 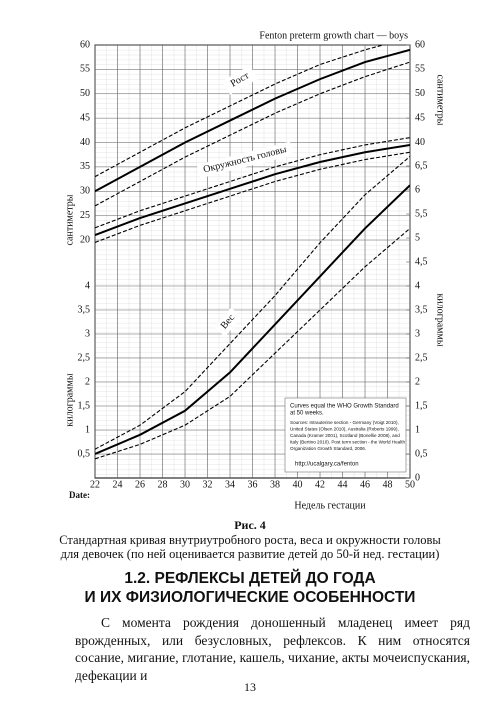 I want to click on x-axis-label: Недель гестации, so click(x=330, y=505).